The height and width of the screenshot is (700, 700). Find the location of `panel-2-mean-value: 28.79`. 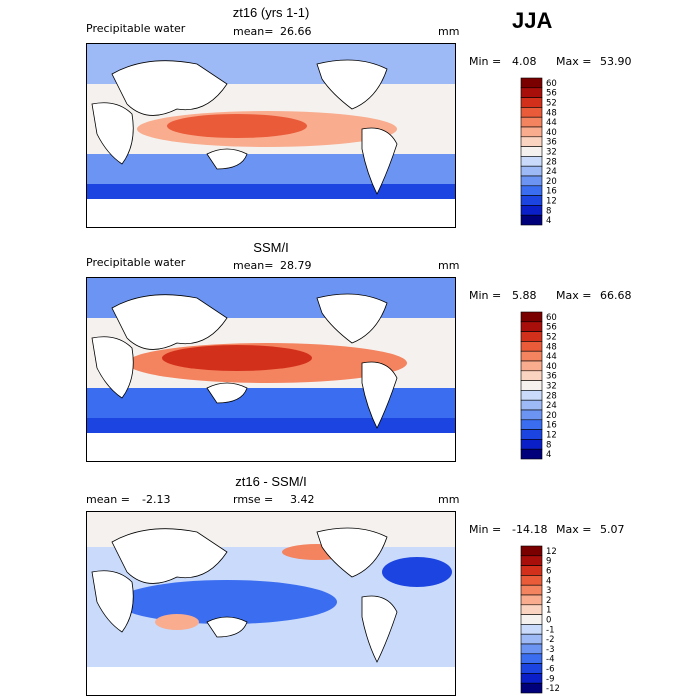

panel-2-mean-value: 28.79 is located at coordinates (296, 265).